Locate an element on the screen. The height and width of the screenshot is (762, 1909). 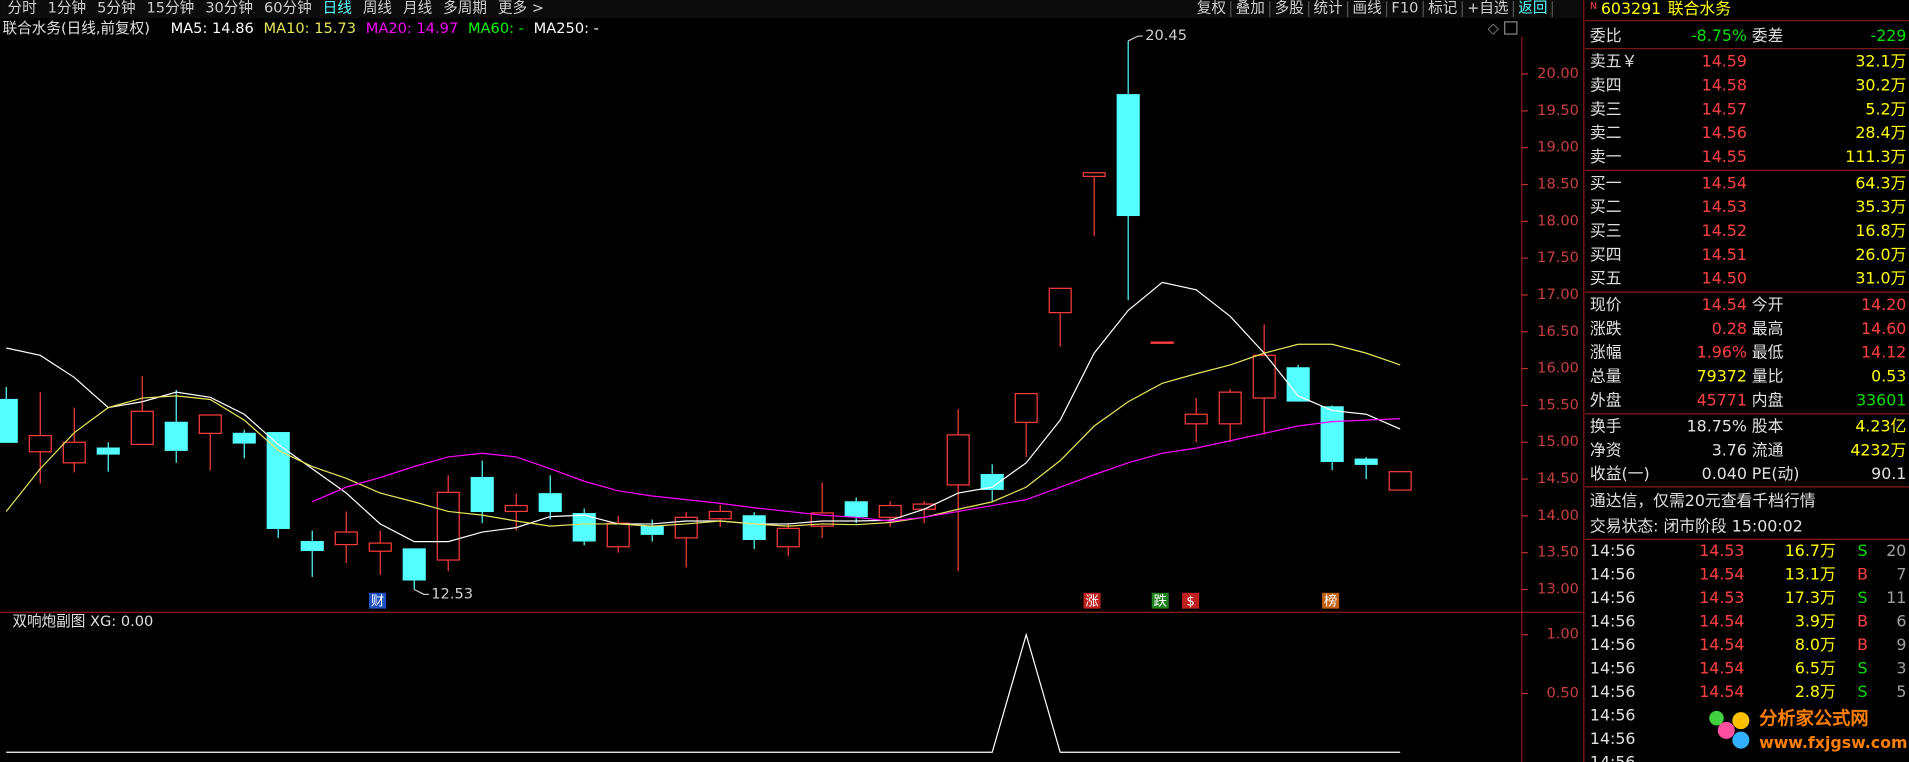
book-price: 14.52 is located at coordinates (1724, 230).